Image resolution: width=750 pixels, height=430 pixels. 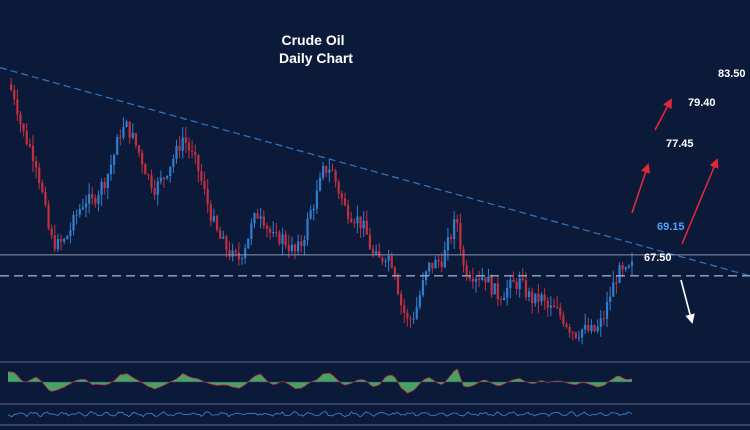 I want to click on forecast-arrow, so click(x=700, y=201).